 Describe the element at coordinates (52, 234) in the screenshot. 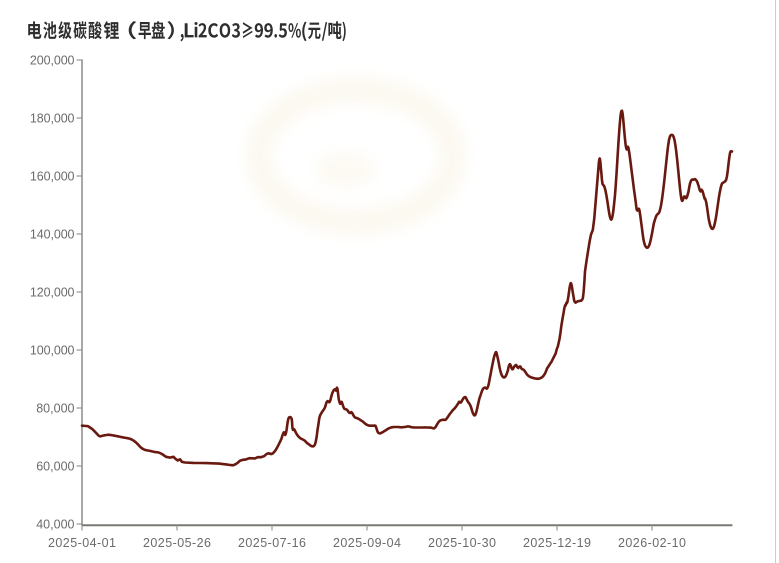

I see `svg-text: 140,000` at that location.